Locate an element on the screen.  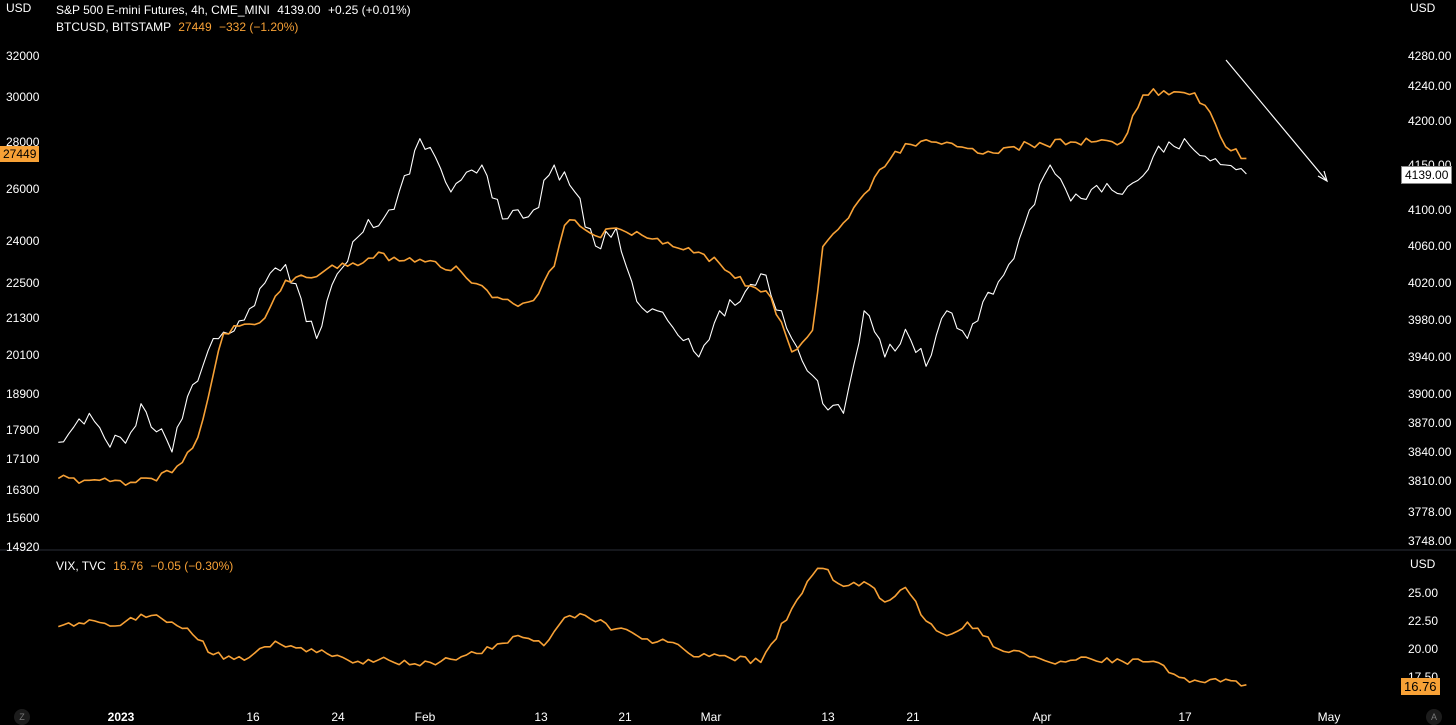
sp500-legend-last: 4139.00 is located at coordinates (299, 10).